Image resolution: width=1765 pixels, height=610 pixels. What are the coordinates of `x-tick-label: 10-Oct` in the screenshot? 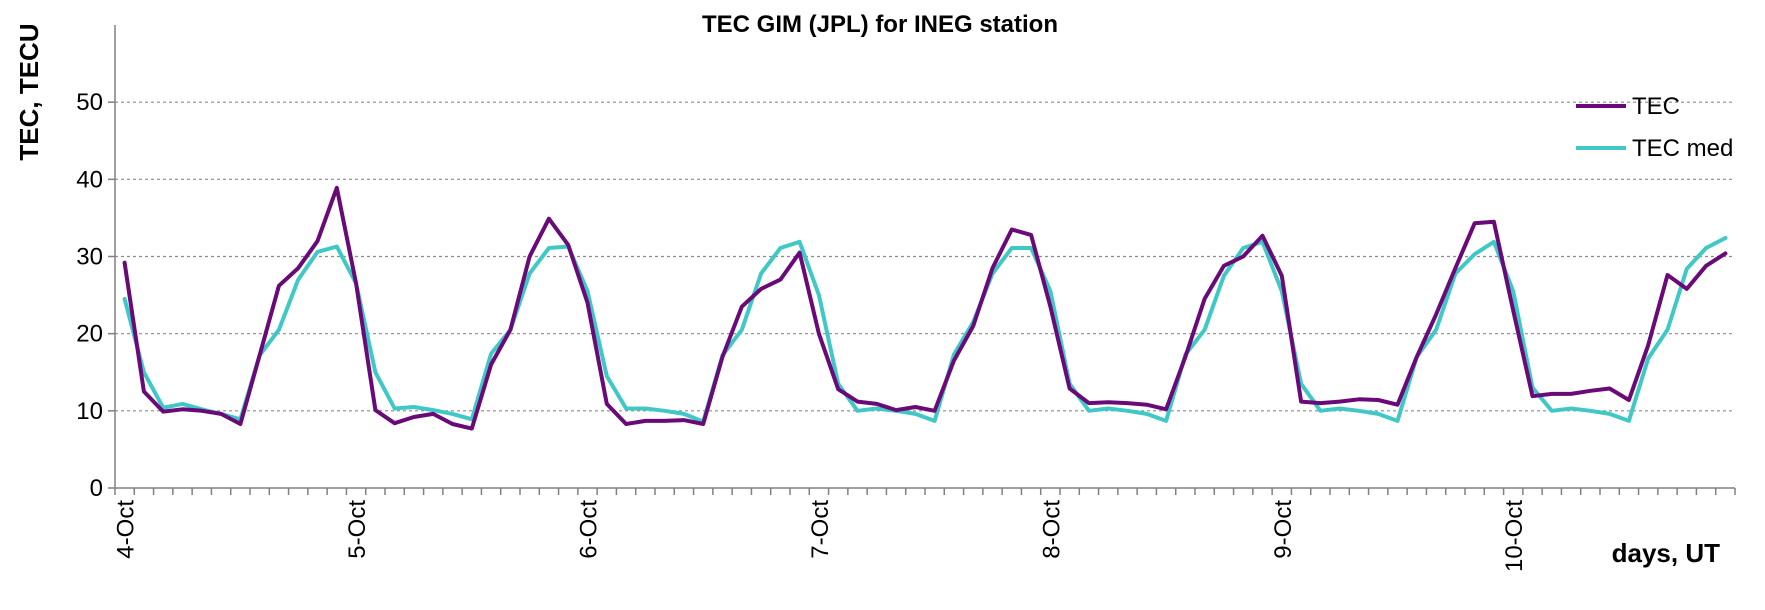 It's located at (1514, 536).